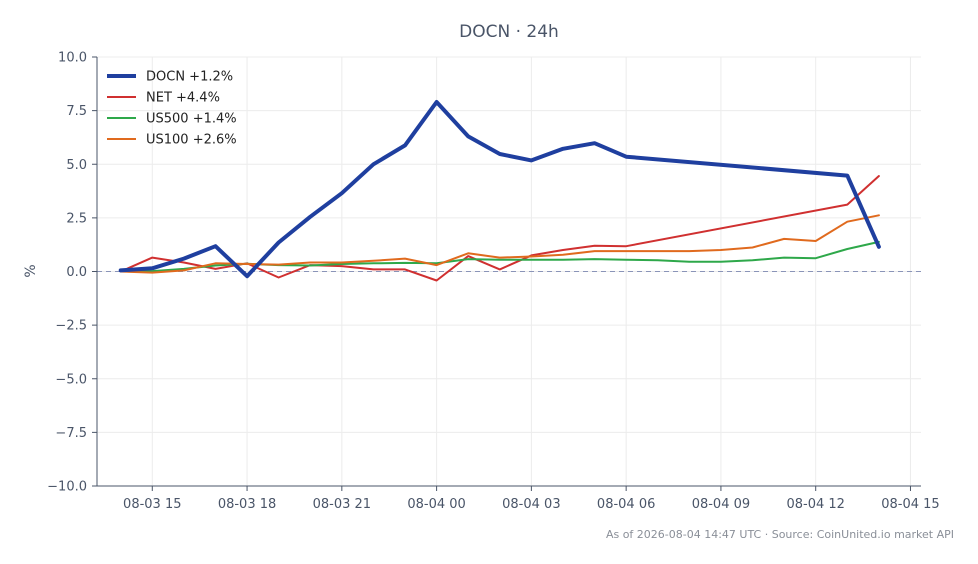 Image resolution: width=978 pixels, height=564 pixels. Describe the element at coordinates (626, 504) in the screenshot. I see `x-tick-label: 08-04 06` at that location.